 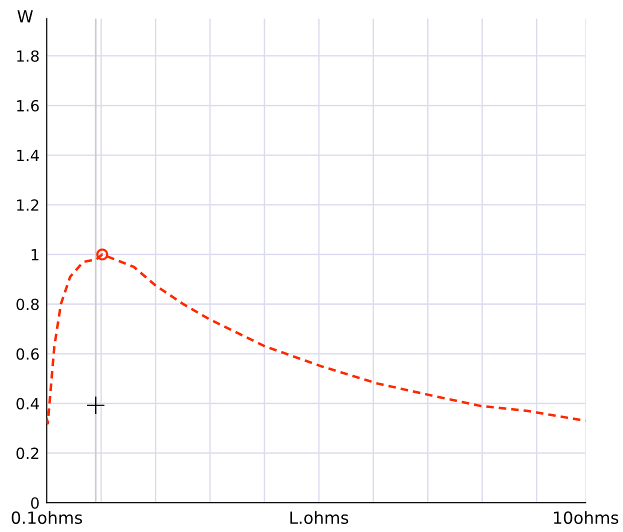 What do you see at coordinates (35, 503) in the screenshot?
I see `y-tick-label: 0` at bounding box center [35, 503].